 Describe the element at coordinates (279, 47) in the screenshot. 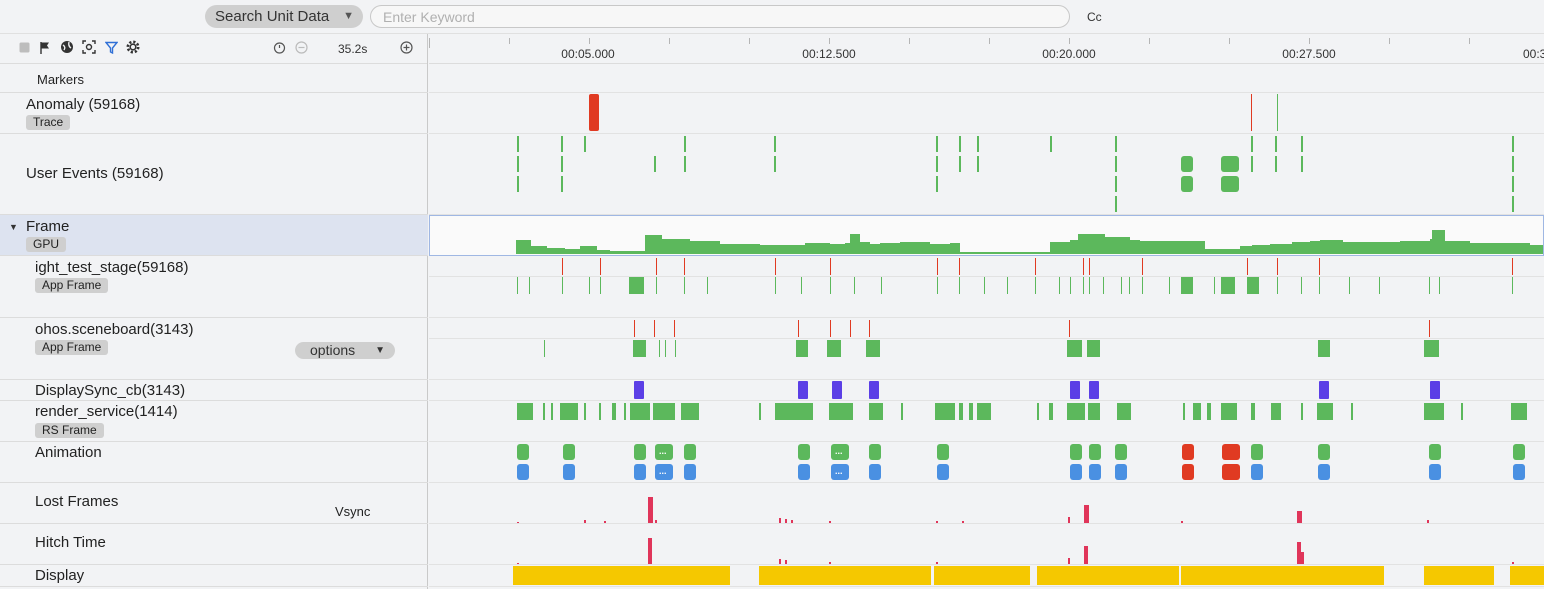

I see `timer-icon` at that location.